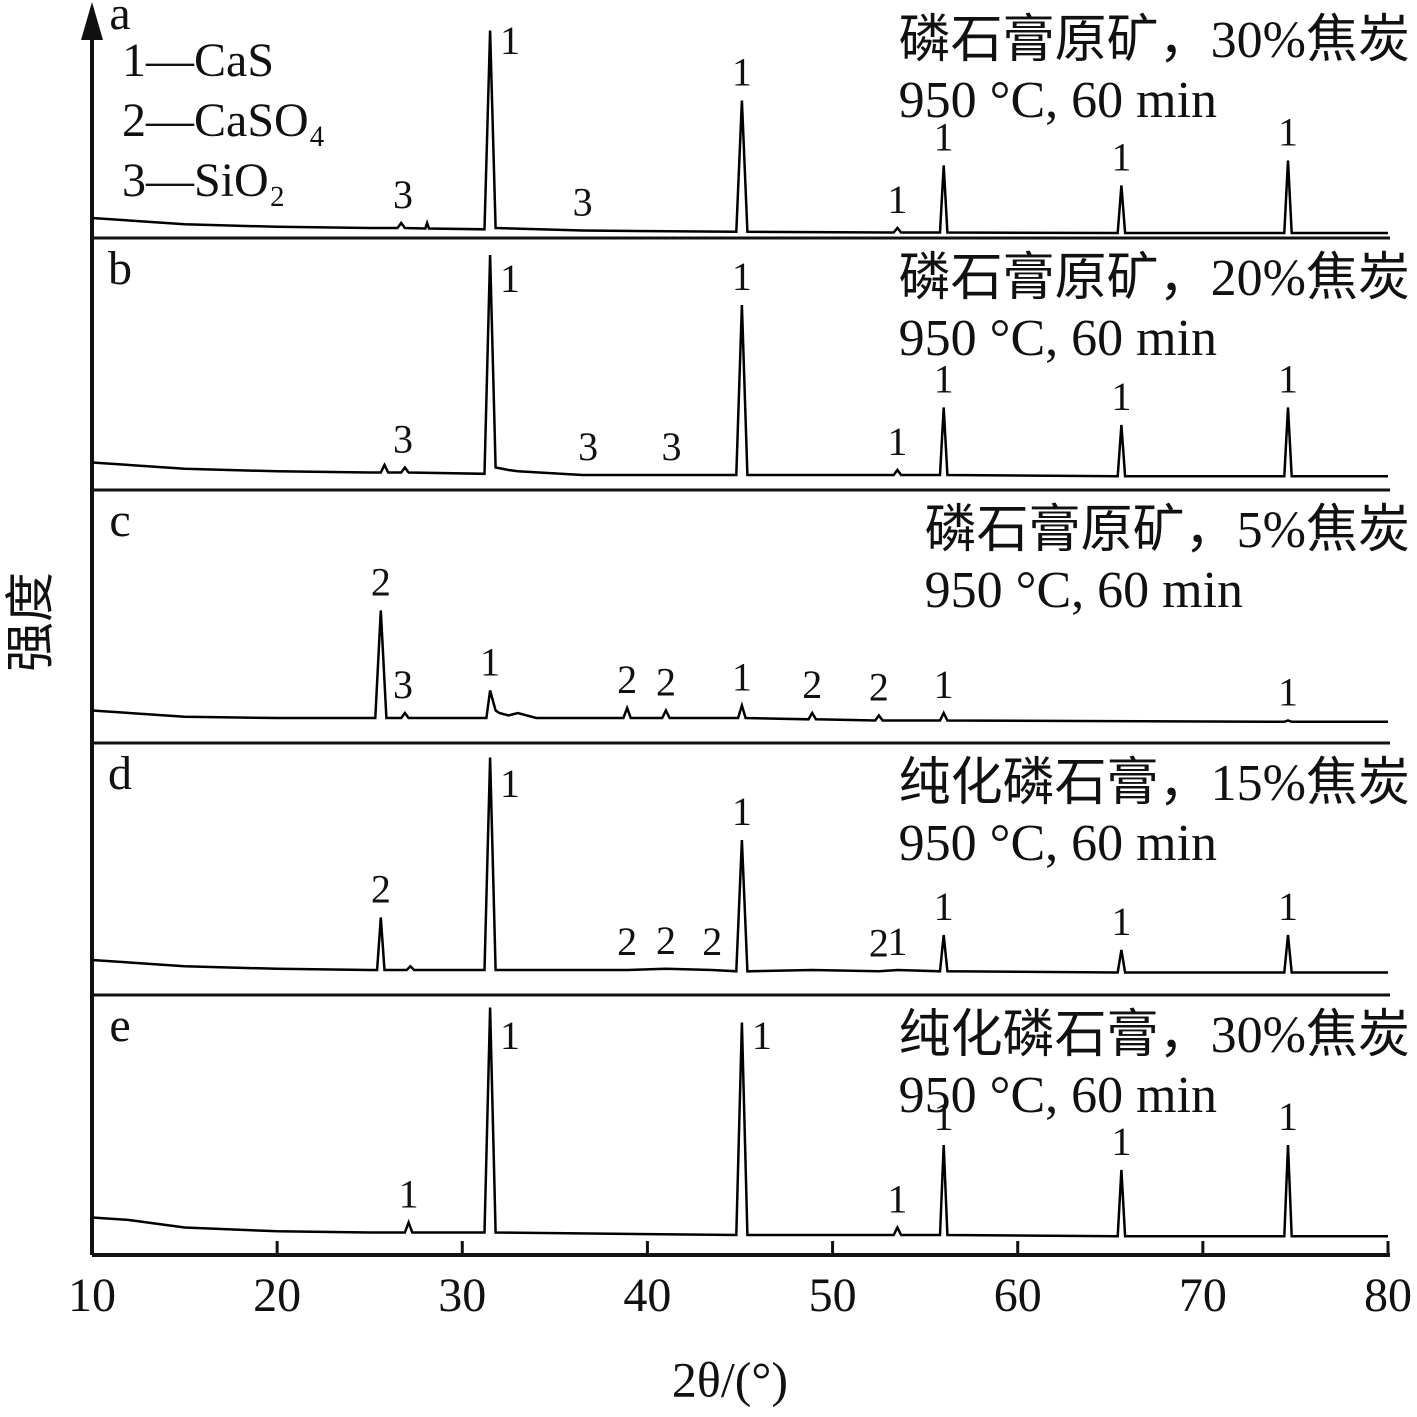 This screenshot has height=1417, width=1417. I want to click on x-tick-label: 80, so click(1388, 1295).